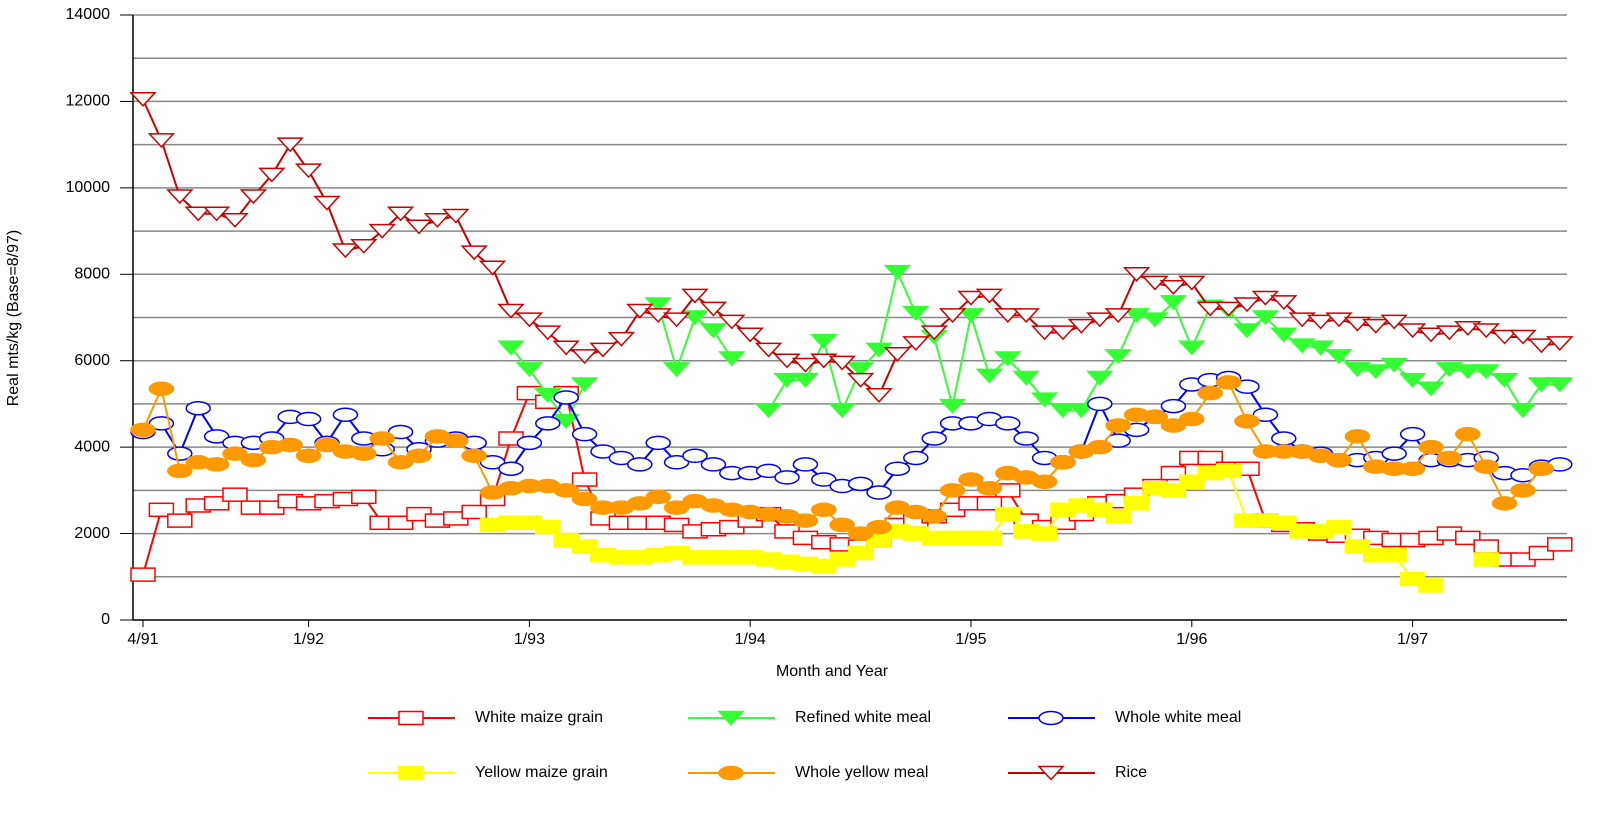 Image resolution: width=1614 pixels, height=813 pixels. I want to click on legend-label: White maize grain, so click(539, 717).